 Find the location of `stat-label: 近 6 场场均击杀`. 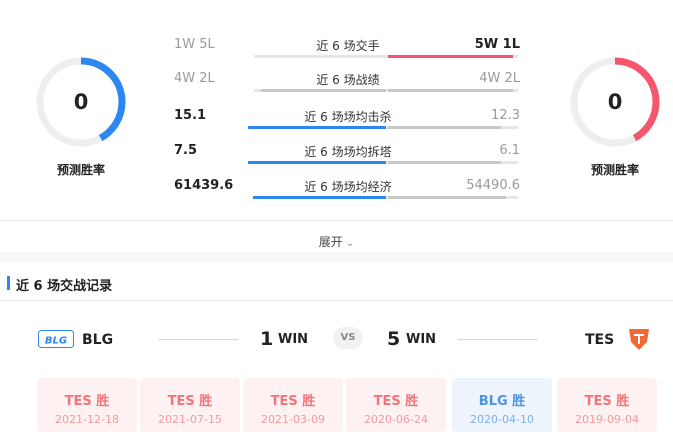

stat-label: 近 6 场场均击杀 is located at coordinates (348, 117).